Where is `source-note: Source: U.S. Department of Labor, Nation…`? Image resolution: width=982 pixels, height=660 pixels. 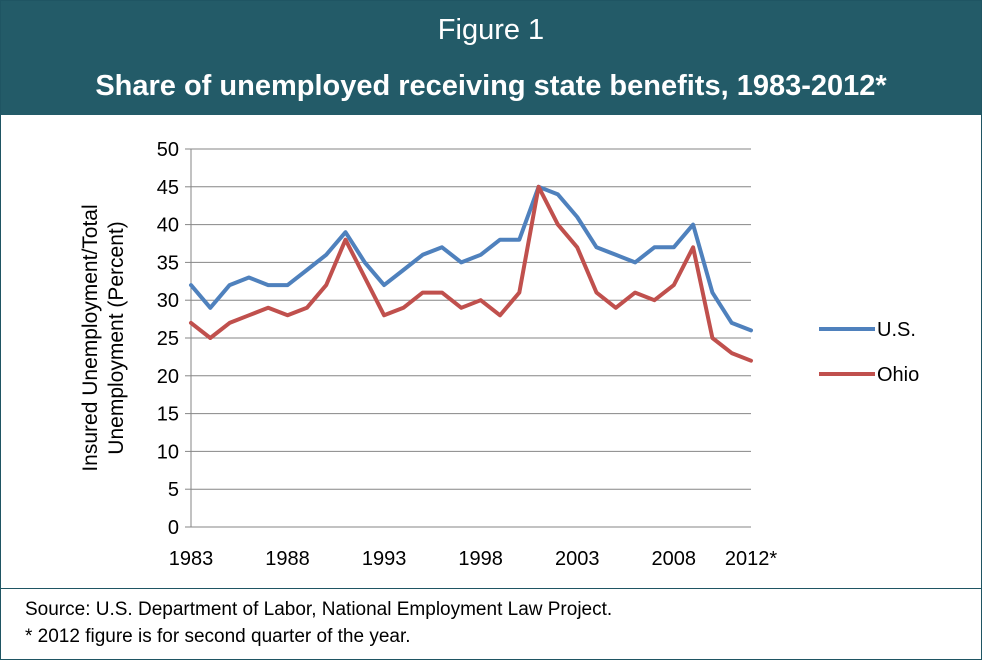 source-note: Source: U.S. Department of Labor, Nation… is located at coordinates (319, 609).